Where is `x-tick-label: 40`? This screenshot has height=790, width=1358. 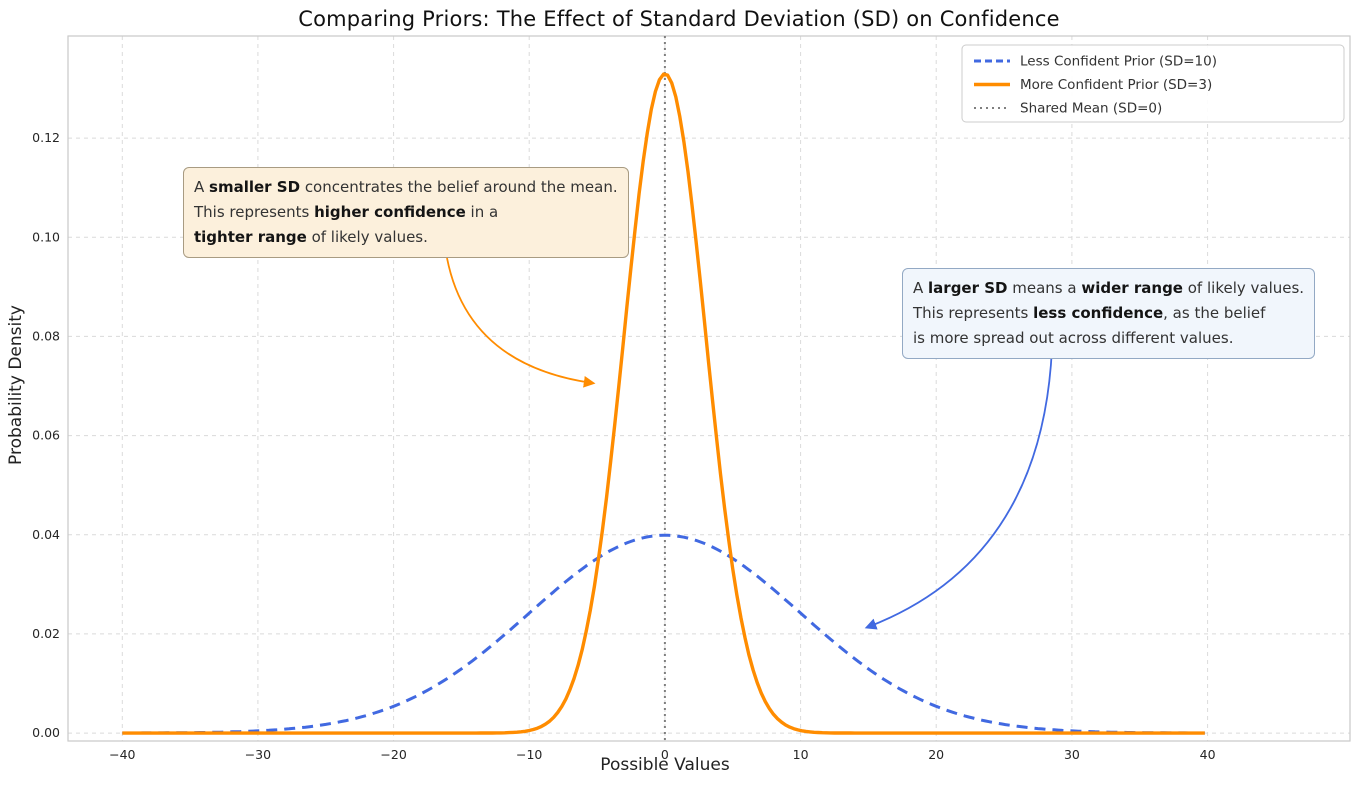 x-tick-label: 40 is located at coordinates (1208, 754).